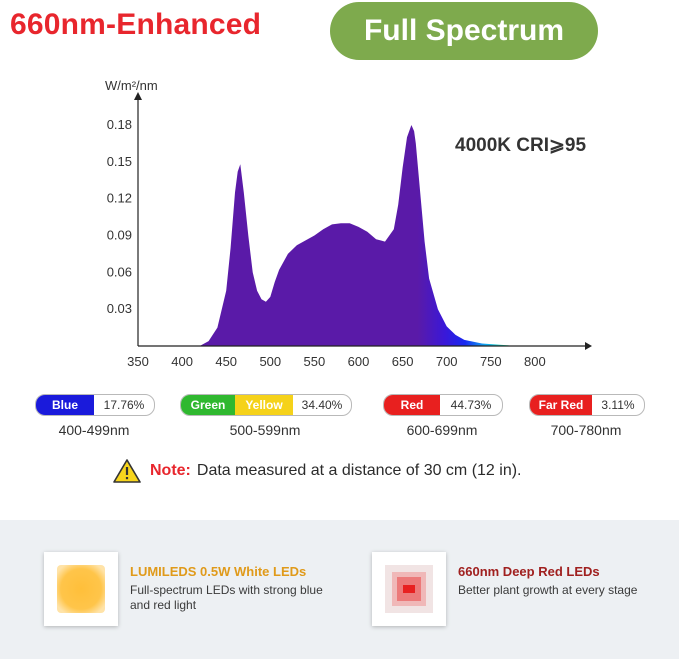 This screenshot has height=659, width=679. I want to click on y-tick-label: 0.03, so click(119, 308).